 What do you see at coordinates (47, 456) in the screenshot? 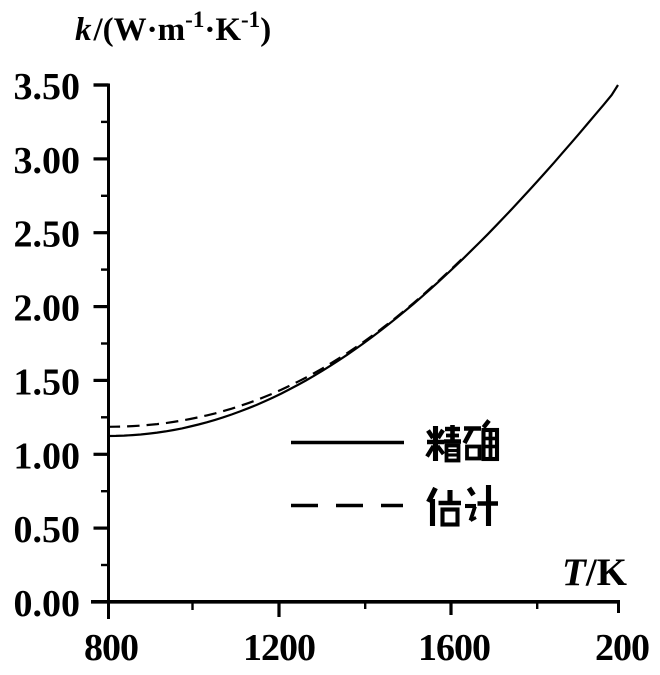
I see `svg-text: 1.00` at bounding box center [47, 456].